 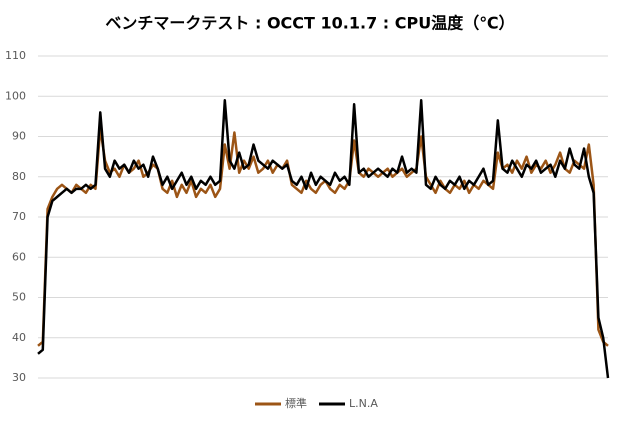 I want to click on y-tick-label: 100, so click(x=15, y=95).